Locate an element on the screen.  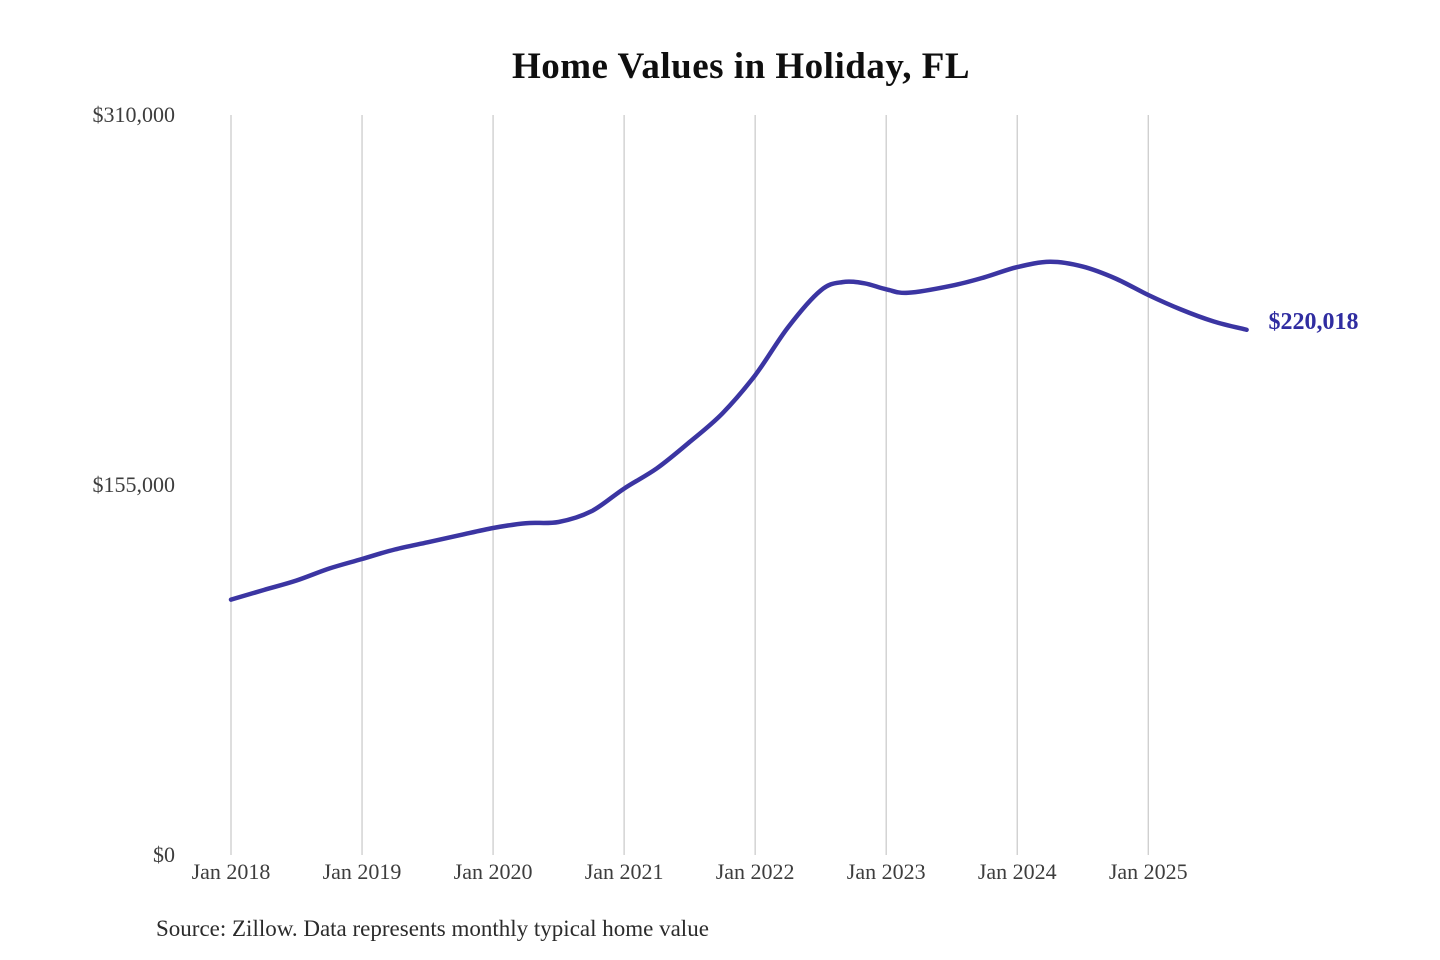
y-tick-label: $310,000 is located at coordinates (134, 114).